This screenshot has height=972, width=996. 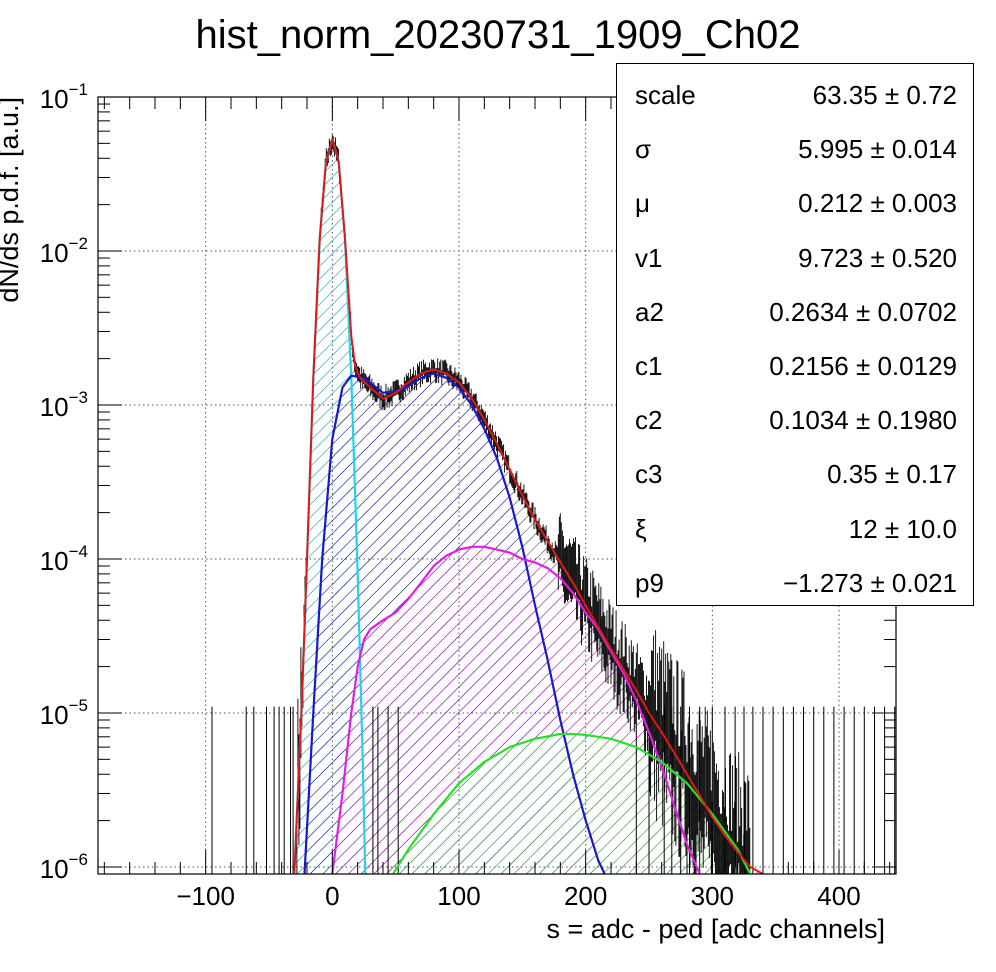 What do you see at coordinates (795, 474) in the screenshot?
I see `stat-row: c3 0.35 ± 0.17` at bounding box center [795, 474].